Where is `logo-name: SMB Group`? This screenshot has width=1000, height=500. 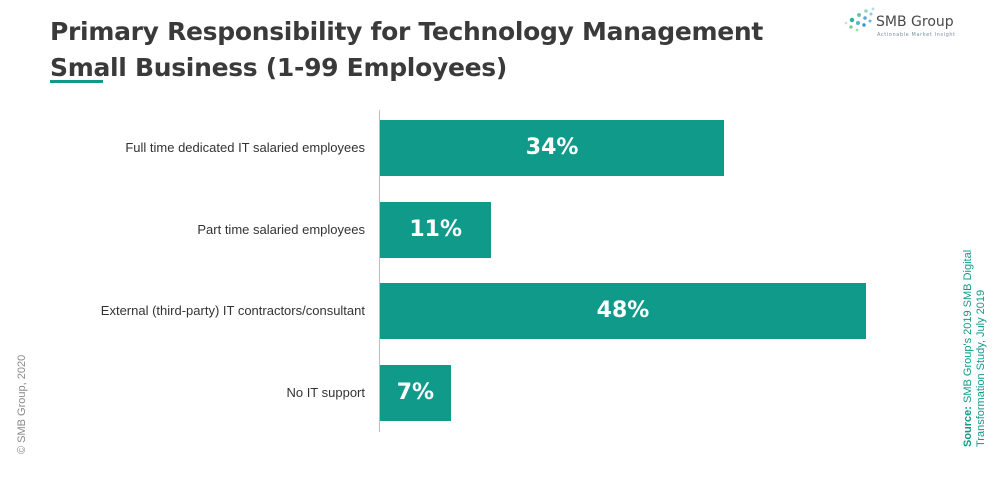 logo-name: SMB Group is located at coordinates (915, 22).